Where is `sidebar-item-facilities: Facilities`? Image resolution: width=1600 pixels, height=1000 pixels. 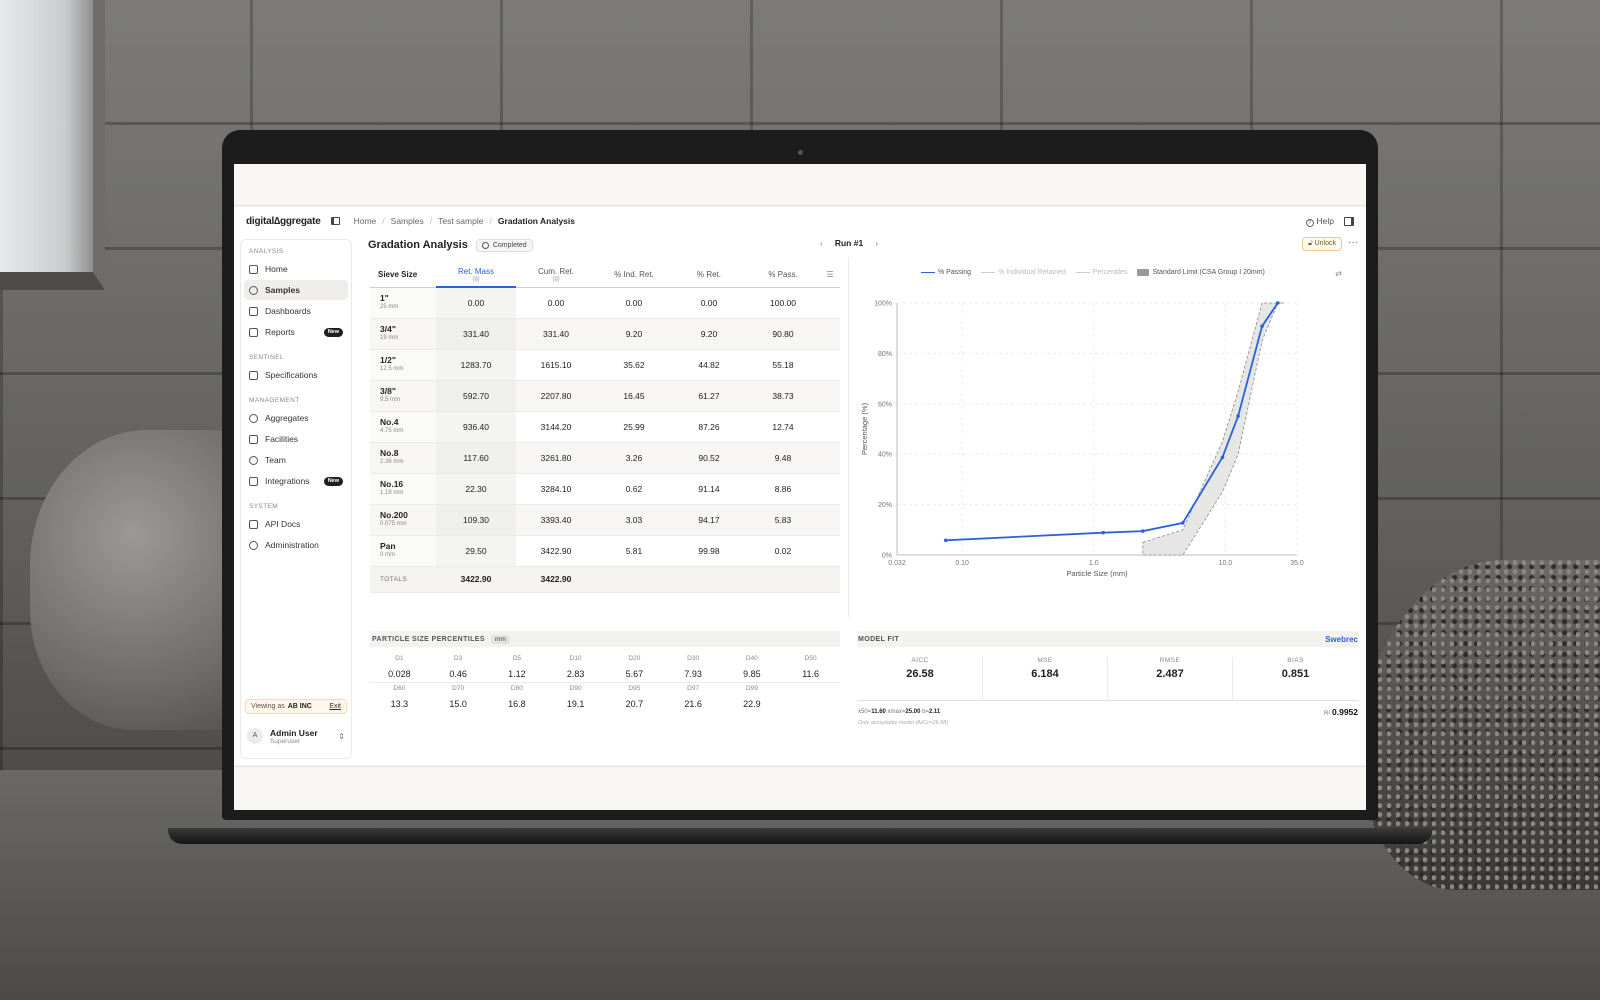 sidebar-item-facilities: Facilities is located at coordinates (296, 439).